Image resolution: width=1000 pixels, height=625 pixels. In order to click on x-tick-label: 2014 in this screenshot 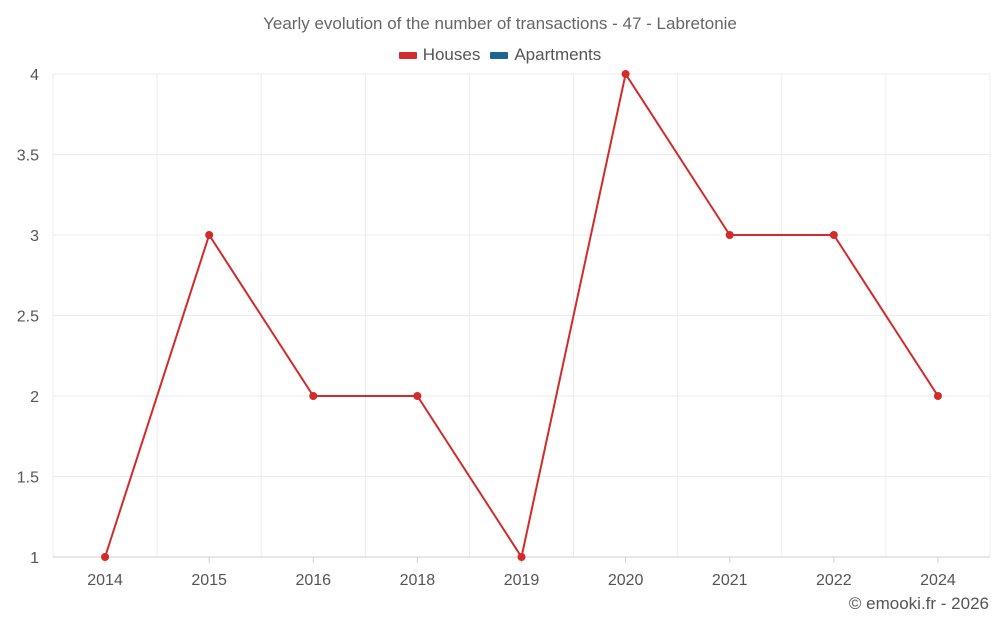, I will do `click(105, 580)`.